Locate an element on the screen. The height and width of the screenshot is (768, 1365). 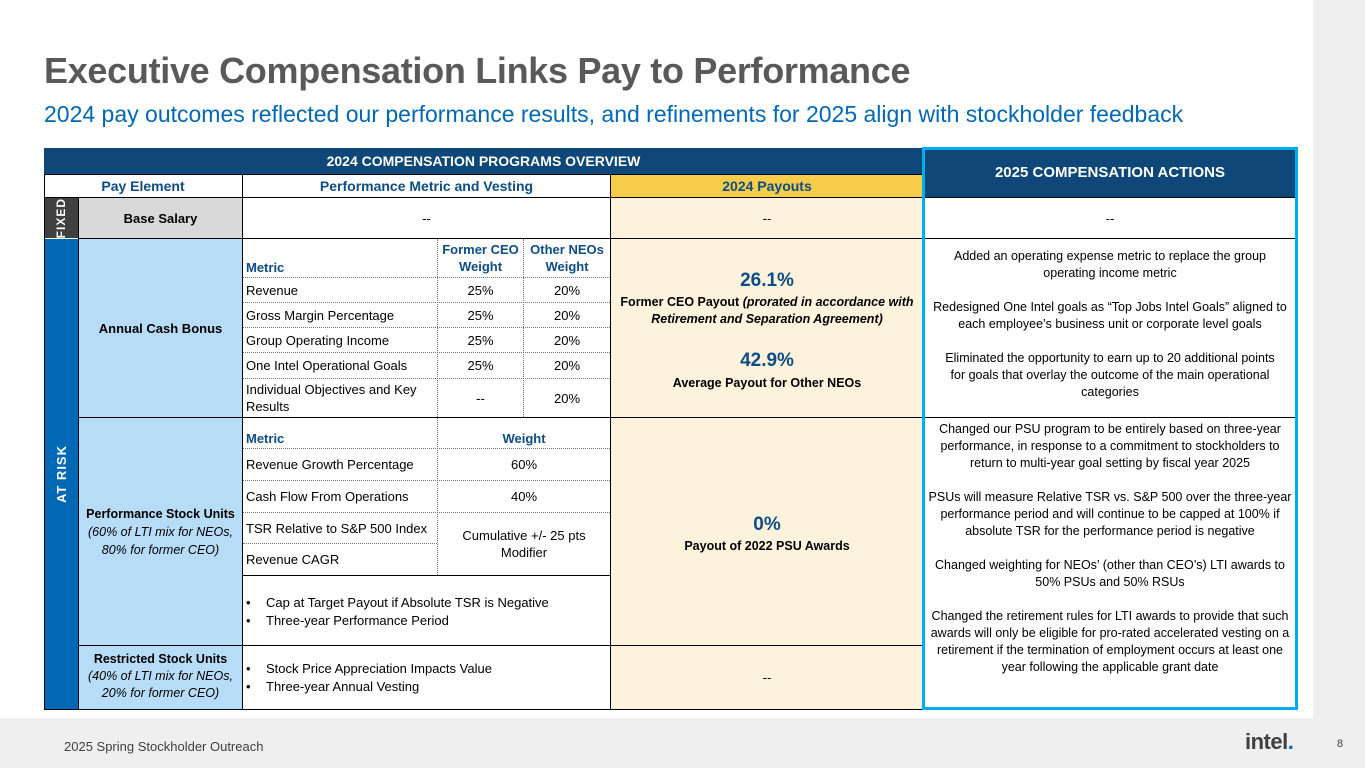
rsu-label-cell is located at coordinates (160, 677).